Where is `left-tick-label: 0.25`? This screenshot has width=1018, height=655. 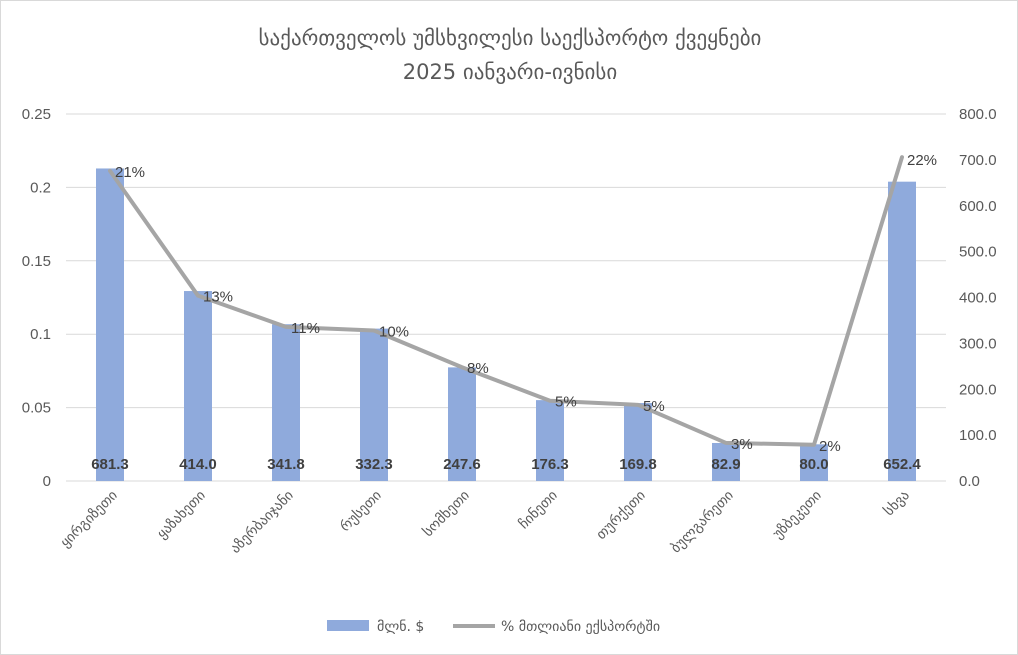 left-tick-label: 0.25 is located at coordinates (36, 114).